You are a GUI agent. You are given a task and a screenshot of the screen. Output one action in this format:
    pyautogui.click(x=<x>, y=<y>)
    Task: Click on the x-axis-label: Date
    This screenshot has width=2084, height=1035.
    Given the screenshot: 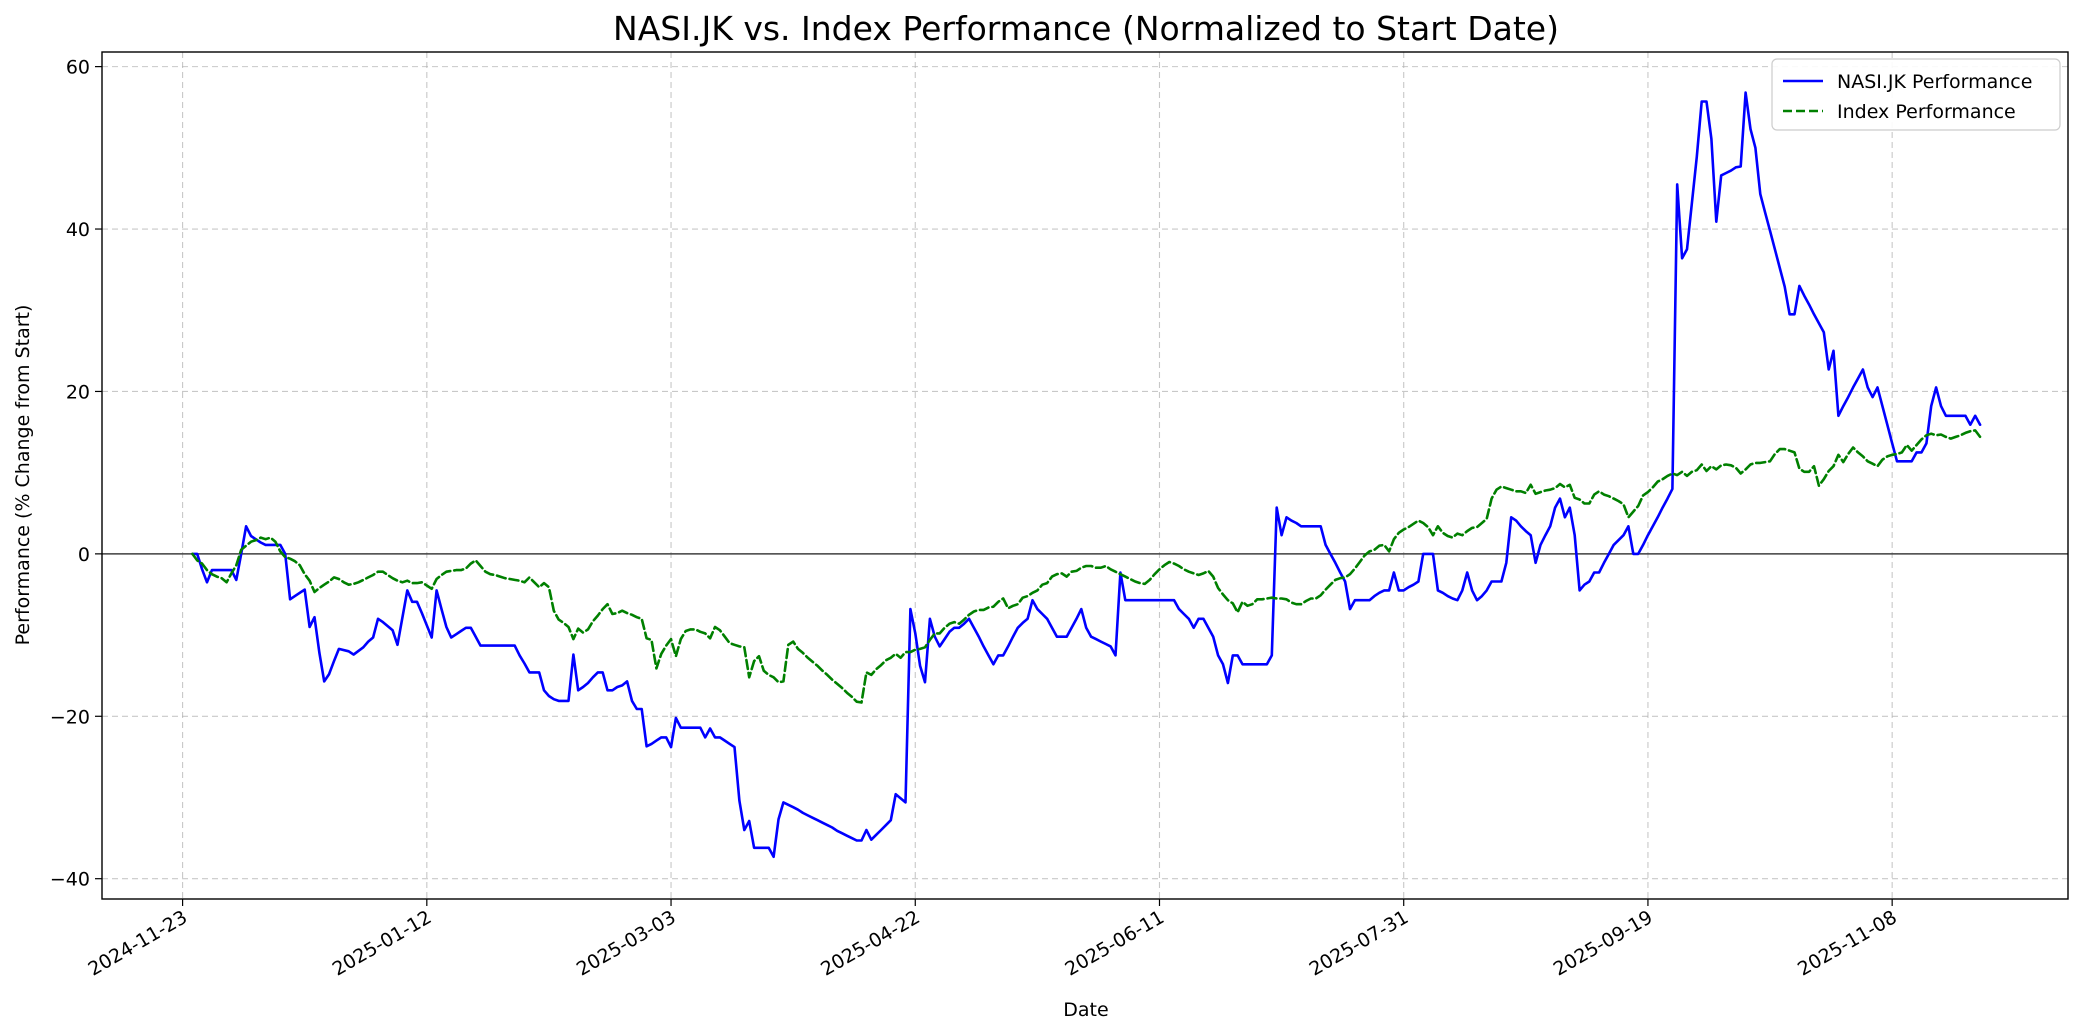 What is the action you would take?
    pyautogui.click(x=1085, y=1010)
    